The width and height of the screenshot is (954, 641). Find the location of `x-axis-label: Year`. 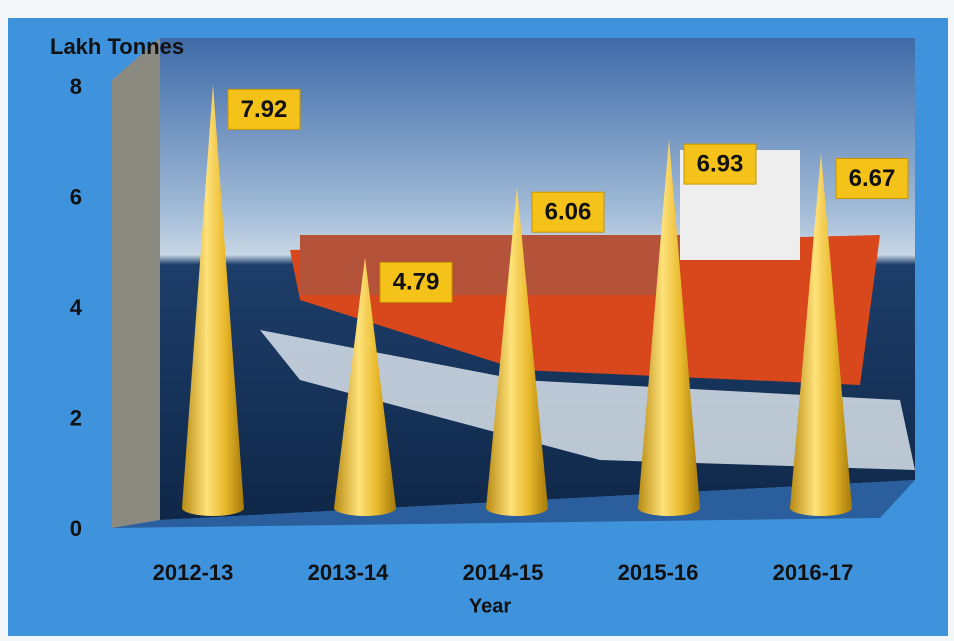

x-axis-label: Year is located at coordinates (490, 606).